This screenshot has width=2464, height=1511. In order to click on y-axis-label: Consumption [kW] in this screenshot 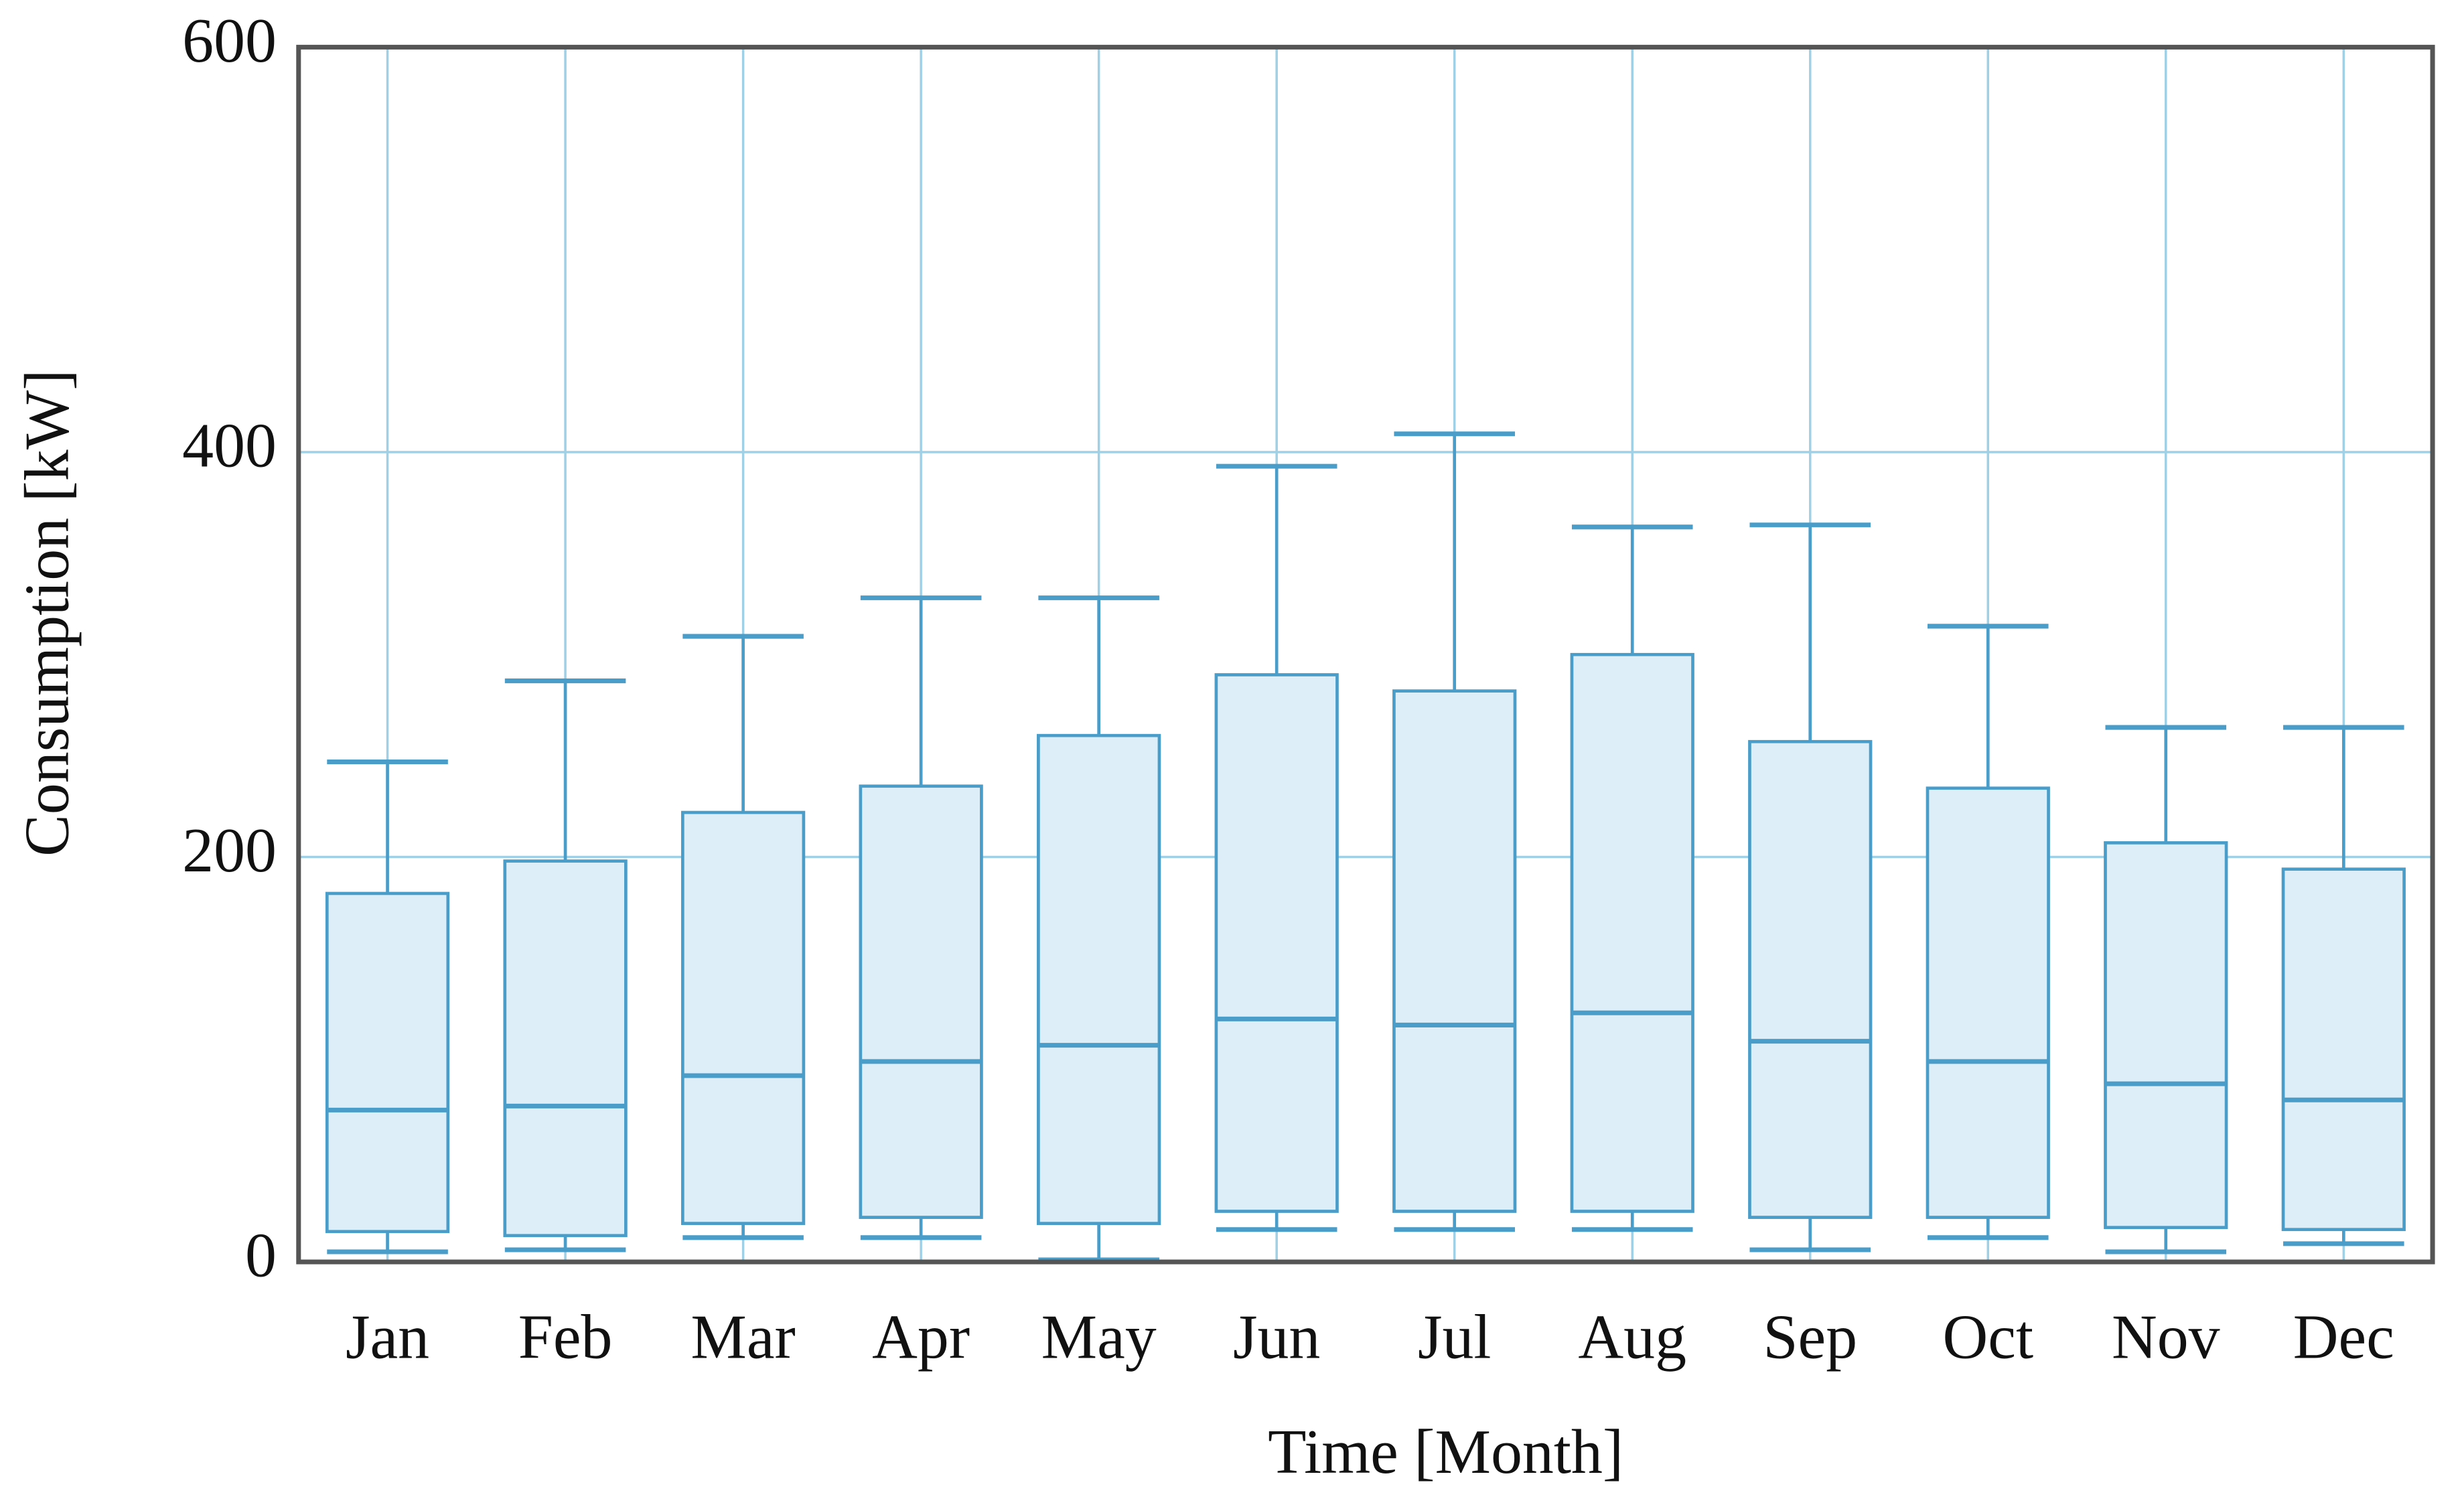, I will do `click(47, 612)`.